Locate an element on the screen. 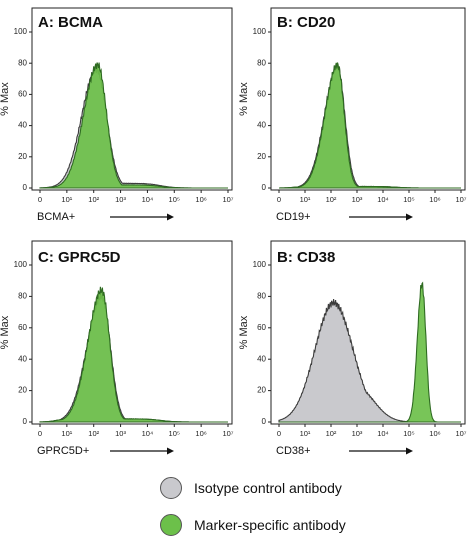  chart-title: C: GPRC5D is located at coordinates (79, 257).